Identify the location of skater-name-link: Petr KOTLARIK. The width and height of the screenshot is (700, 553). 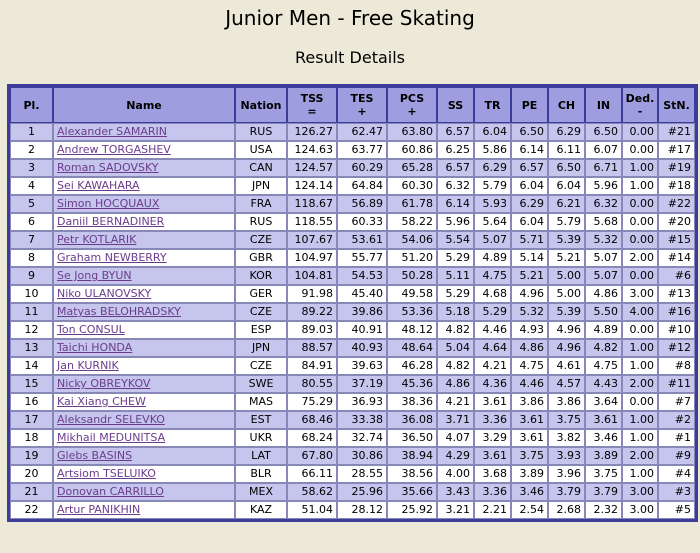
(97, 239).